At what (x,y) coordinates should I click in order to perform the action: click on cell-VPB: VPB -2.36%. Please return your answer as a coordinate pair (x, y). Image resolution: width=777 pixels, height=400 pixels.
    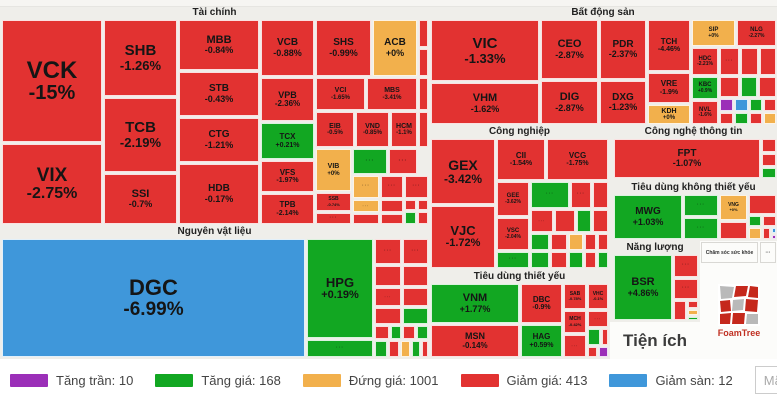
    Looking at the image, I should click on (287, 99).